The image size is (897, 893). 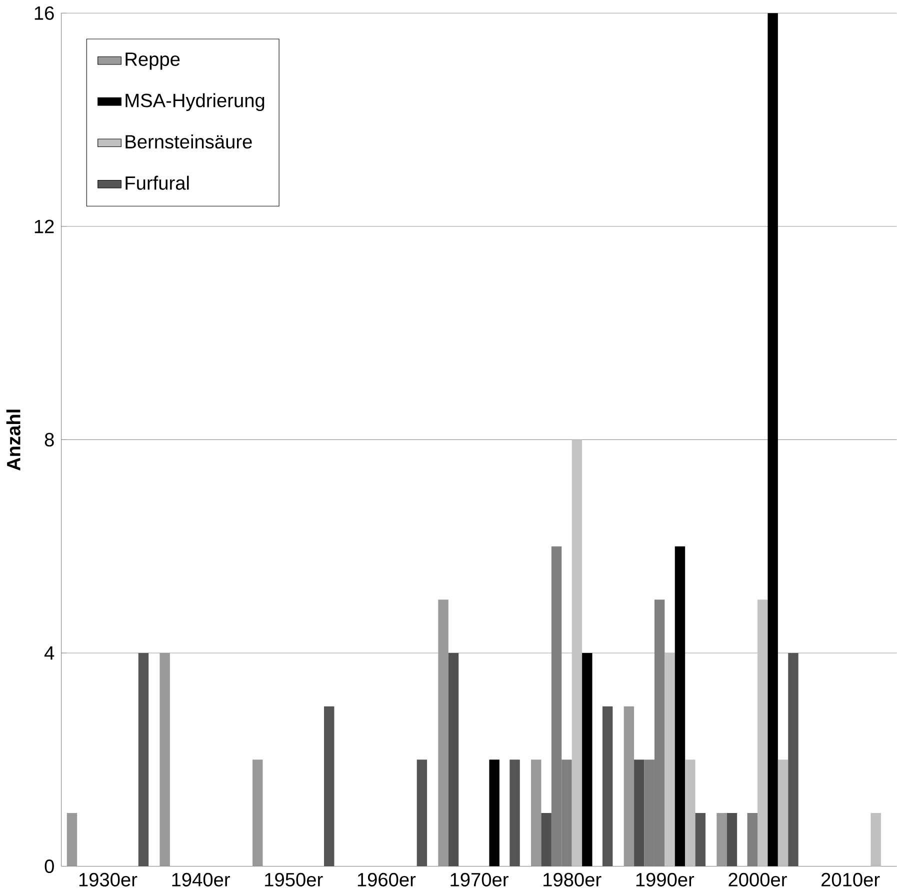 I want to click on legend-label: Furfural, so click(x=157, y=183).